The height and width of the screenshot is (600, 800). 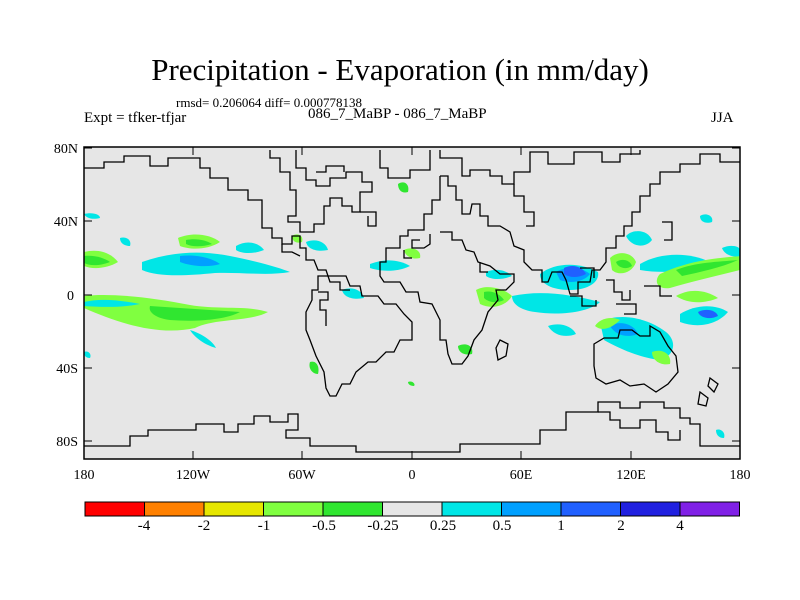 What do you see at coordinates (66, 149) in the screenshot?
I see `y-tick-label: 80N` at bounding box center [66, 149].